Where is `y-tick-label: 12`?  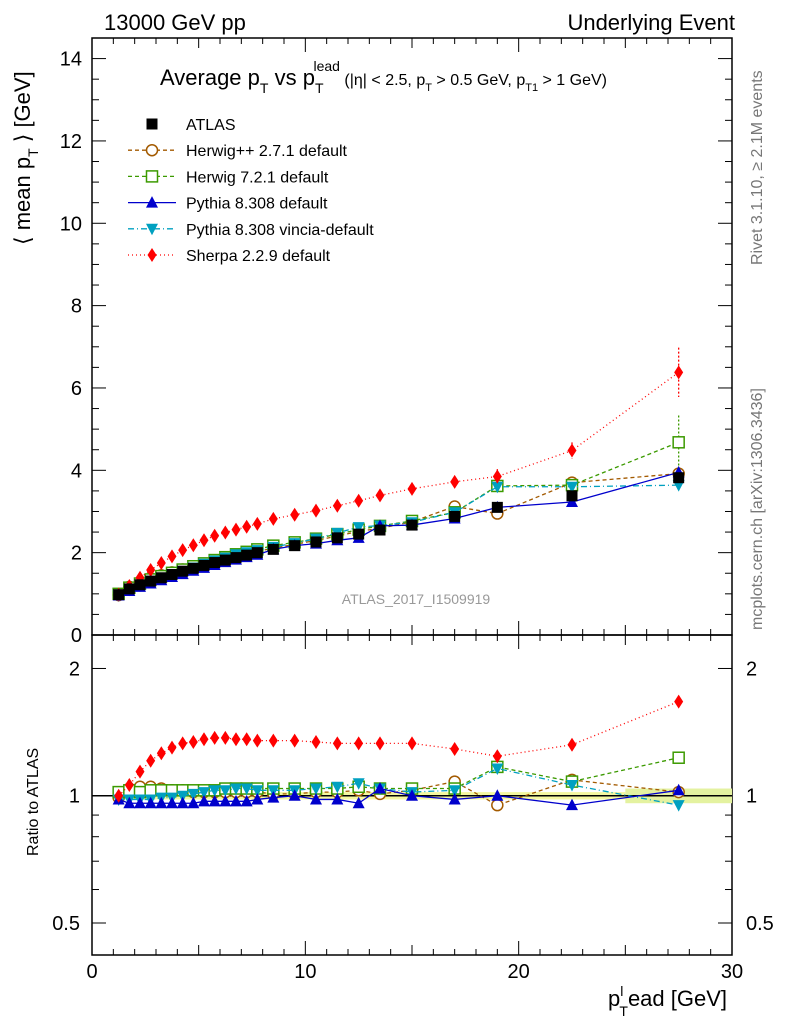 y-tick-label: 12 is located at coordinates (71, 142).